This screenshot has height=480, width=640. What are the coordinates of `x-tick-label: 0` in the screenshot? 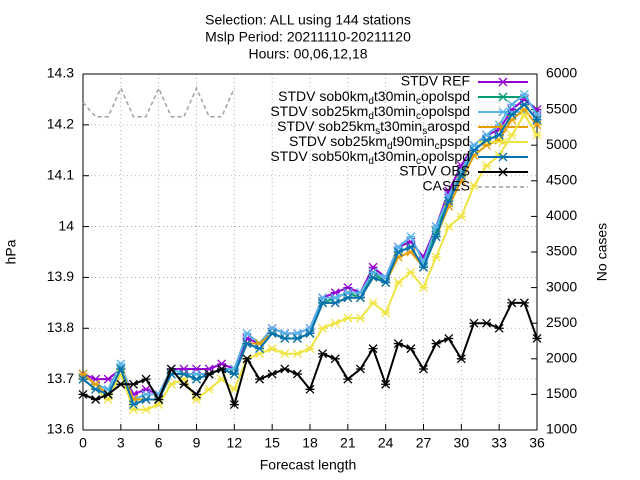 It's located at (83, 443).